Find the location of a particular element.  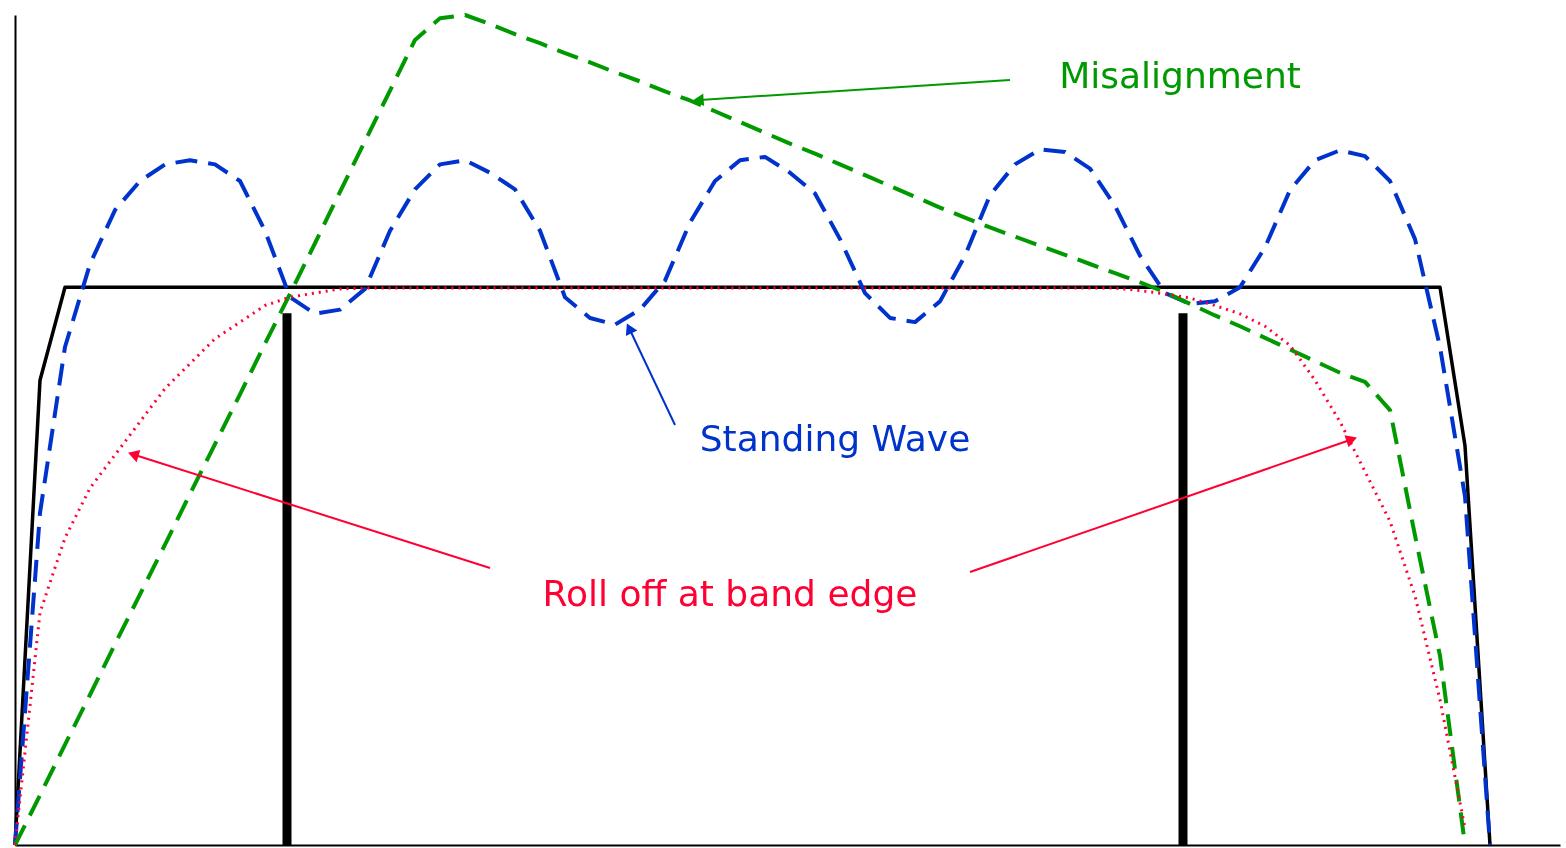

annotation: Roll off at band edge is located at coordinates (730, 593).